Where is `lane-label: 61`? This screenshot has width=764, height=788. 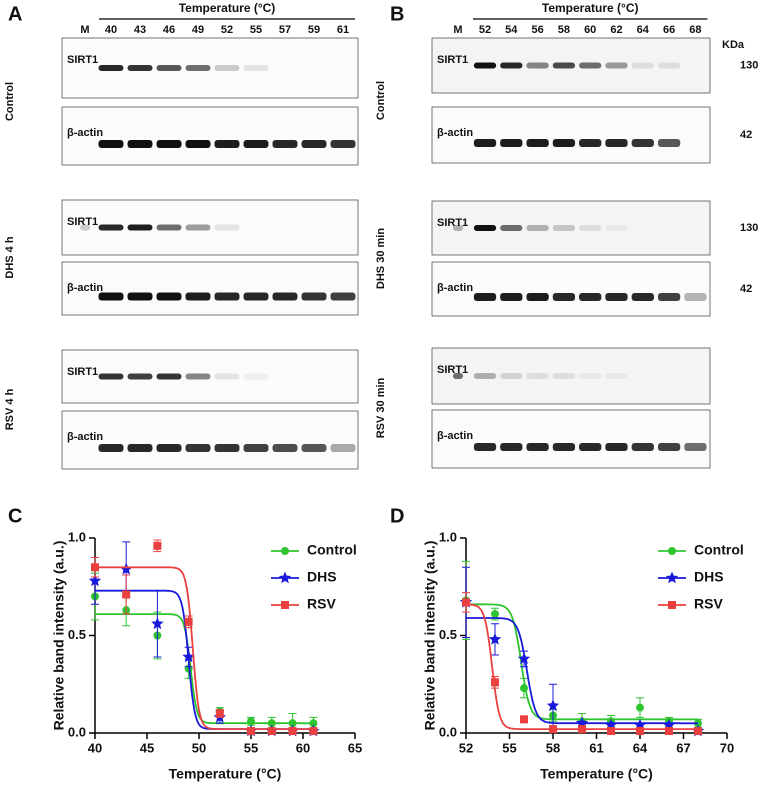 lane-label: 61 is located at coordinates (343, 30).